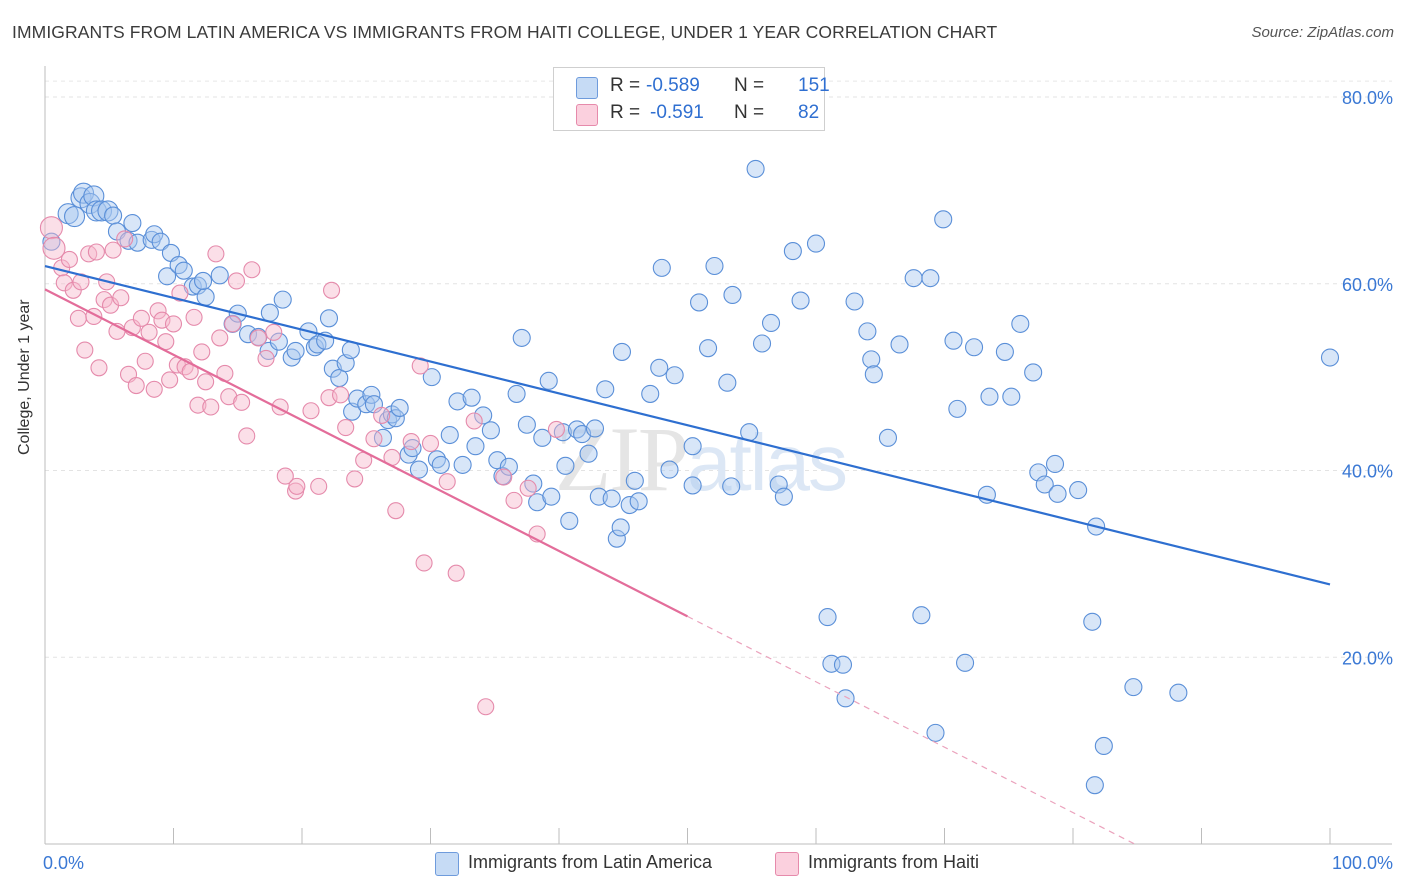 The height and width of the screenshot is (892, 1406). I want to click on y-tick-label: 60.0%, so click(1367, 285).